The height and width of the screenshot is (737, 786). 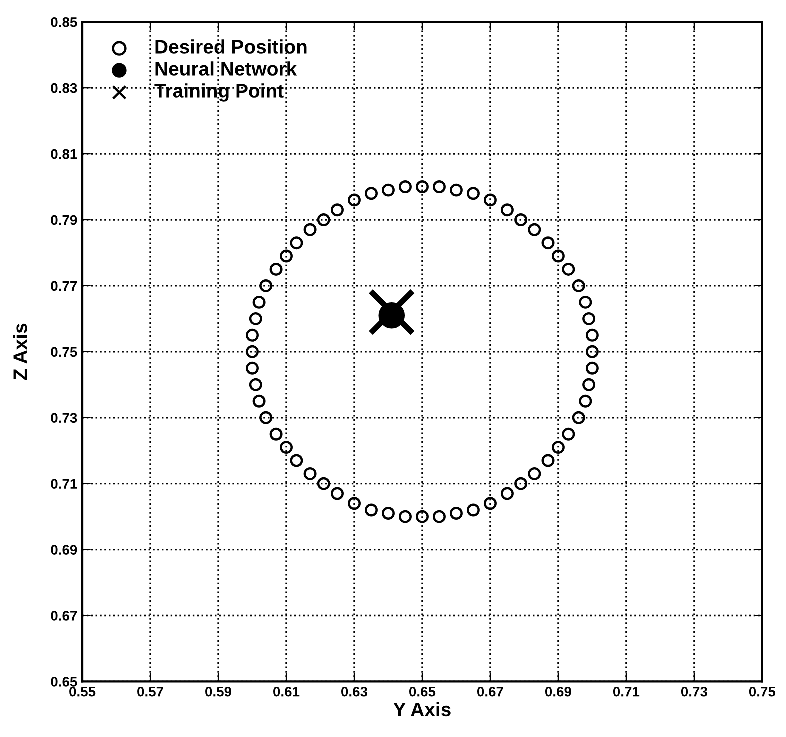 I want to click on y-tick-label: 0.73, so click(x=64, y=418).